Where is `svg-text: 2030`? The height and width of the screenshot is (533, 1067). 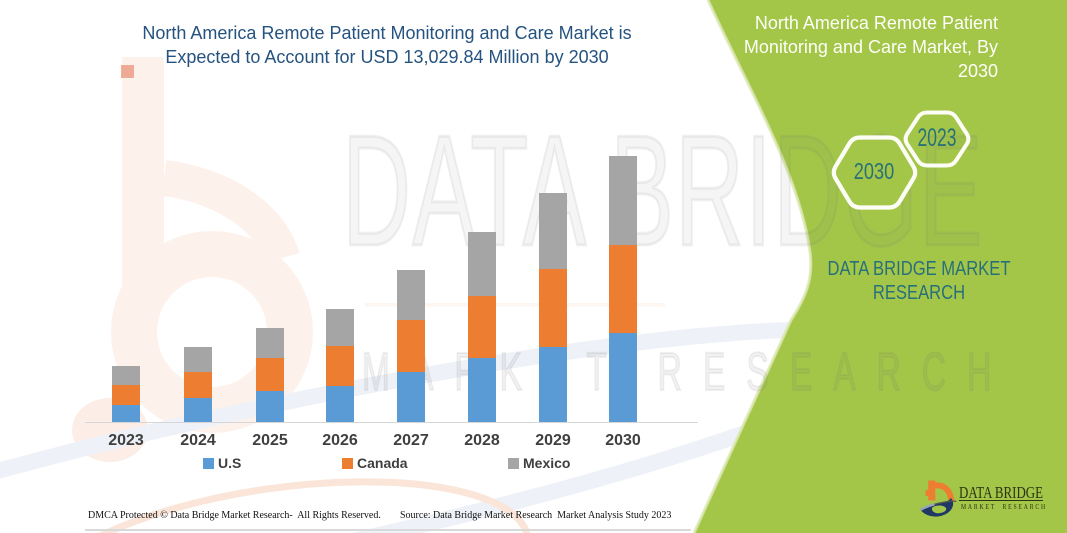 svg-text: 2030 is located at coordinates (874, 172).